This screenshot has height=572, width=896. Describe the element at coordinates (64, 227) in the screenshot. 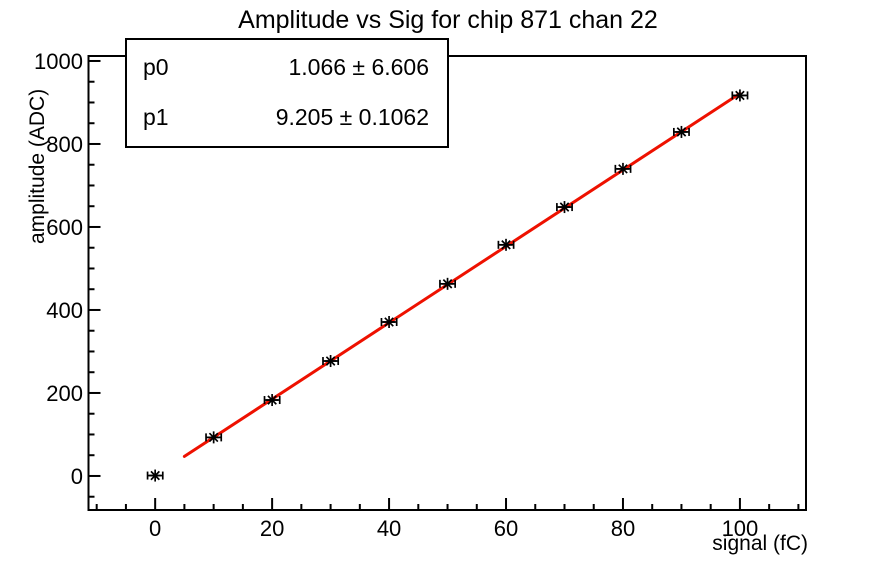

I see `y-tick-label: 600` at that location.